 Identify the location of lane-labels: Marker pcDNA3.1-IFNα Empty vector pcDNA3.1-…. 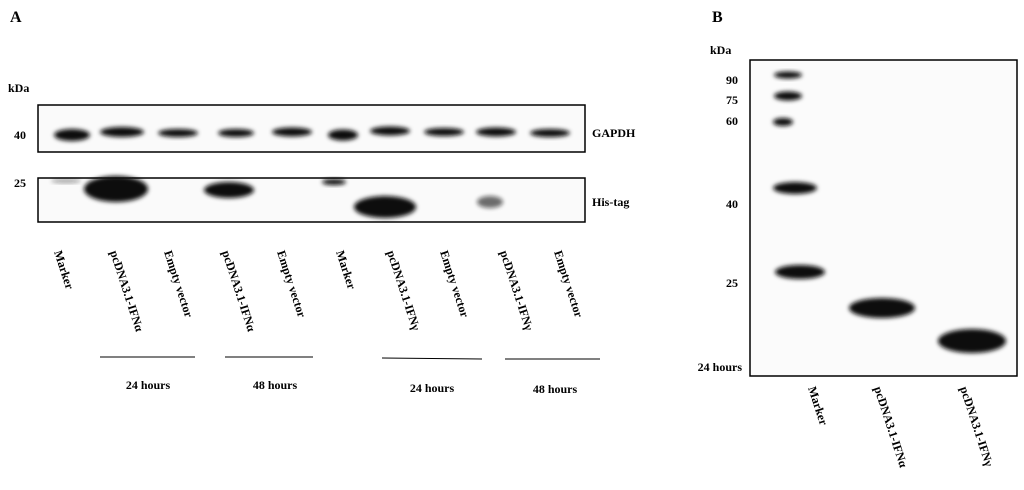
(318, 291).